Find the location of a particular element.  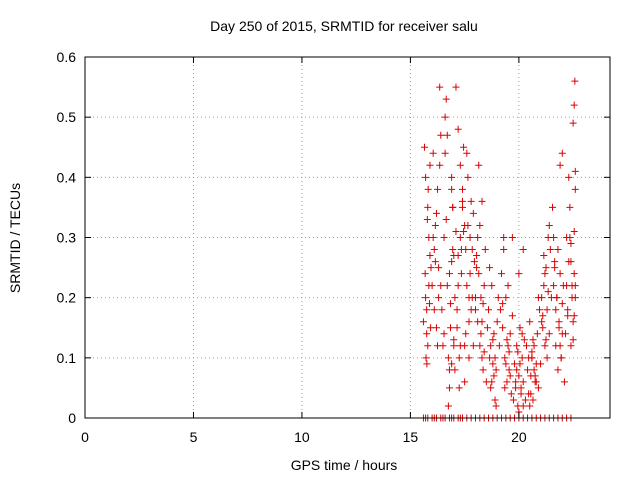

x-tick-label: 0 is located at coordinates (85, 437).